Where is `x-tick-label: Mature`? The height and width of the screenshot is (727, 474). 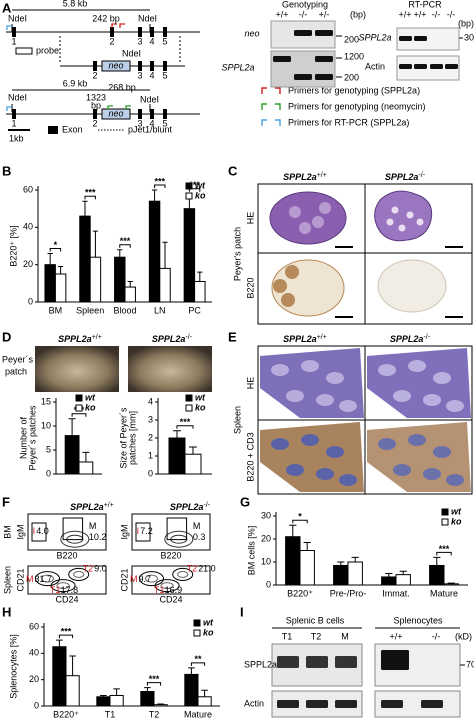
x-tick-label: Mature is located at coordinates (198, 714).